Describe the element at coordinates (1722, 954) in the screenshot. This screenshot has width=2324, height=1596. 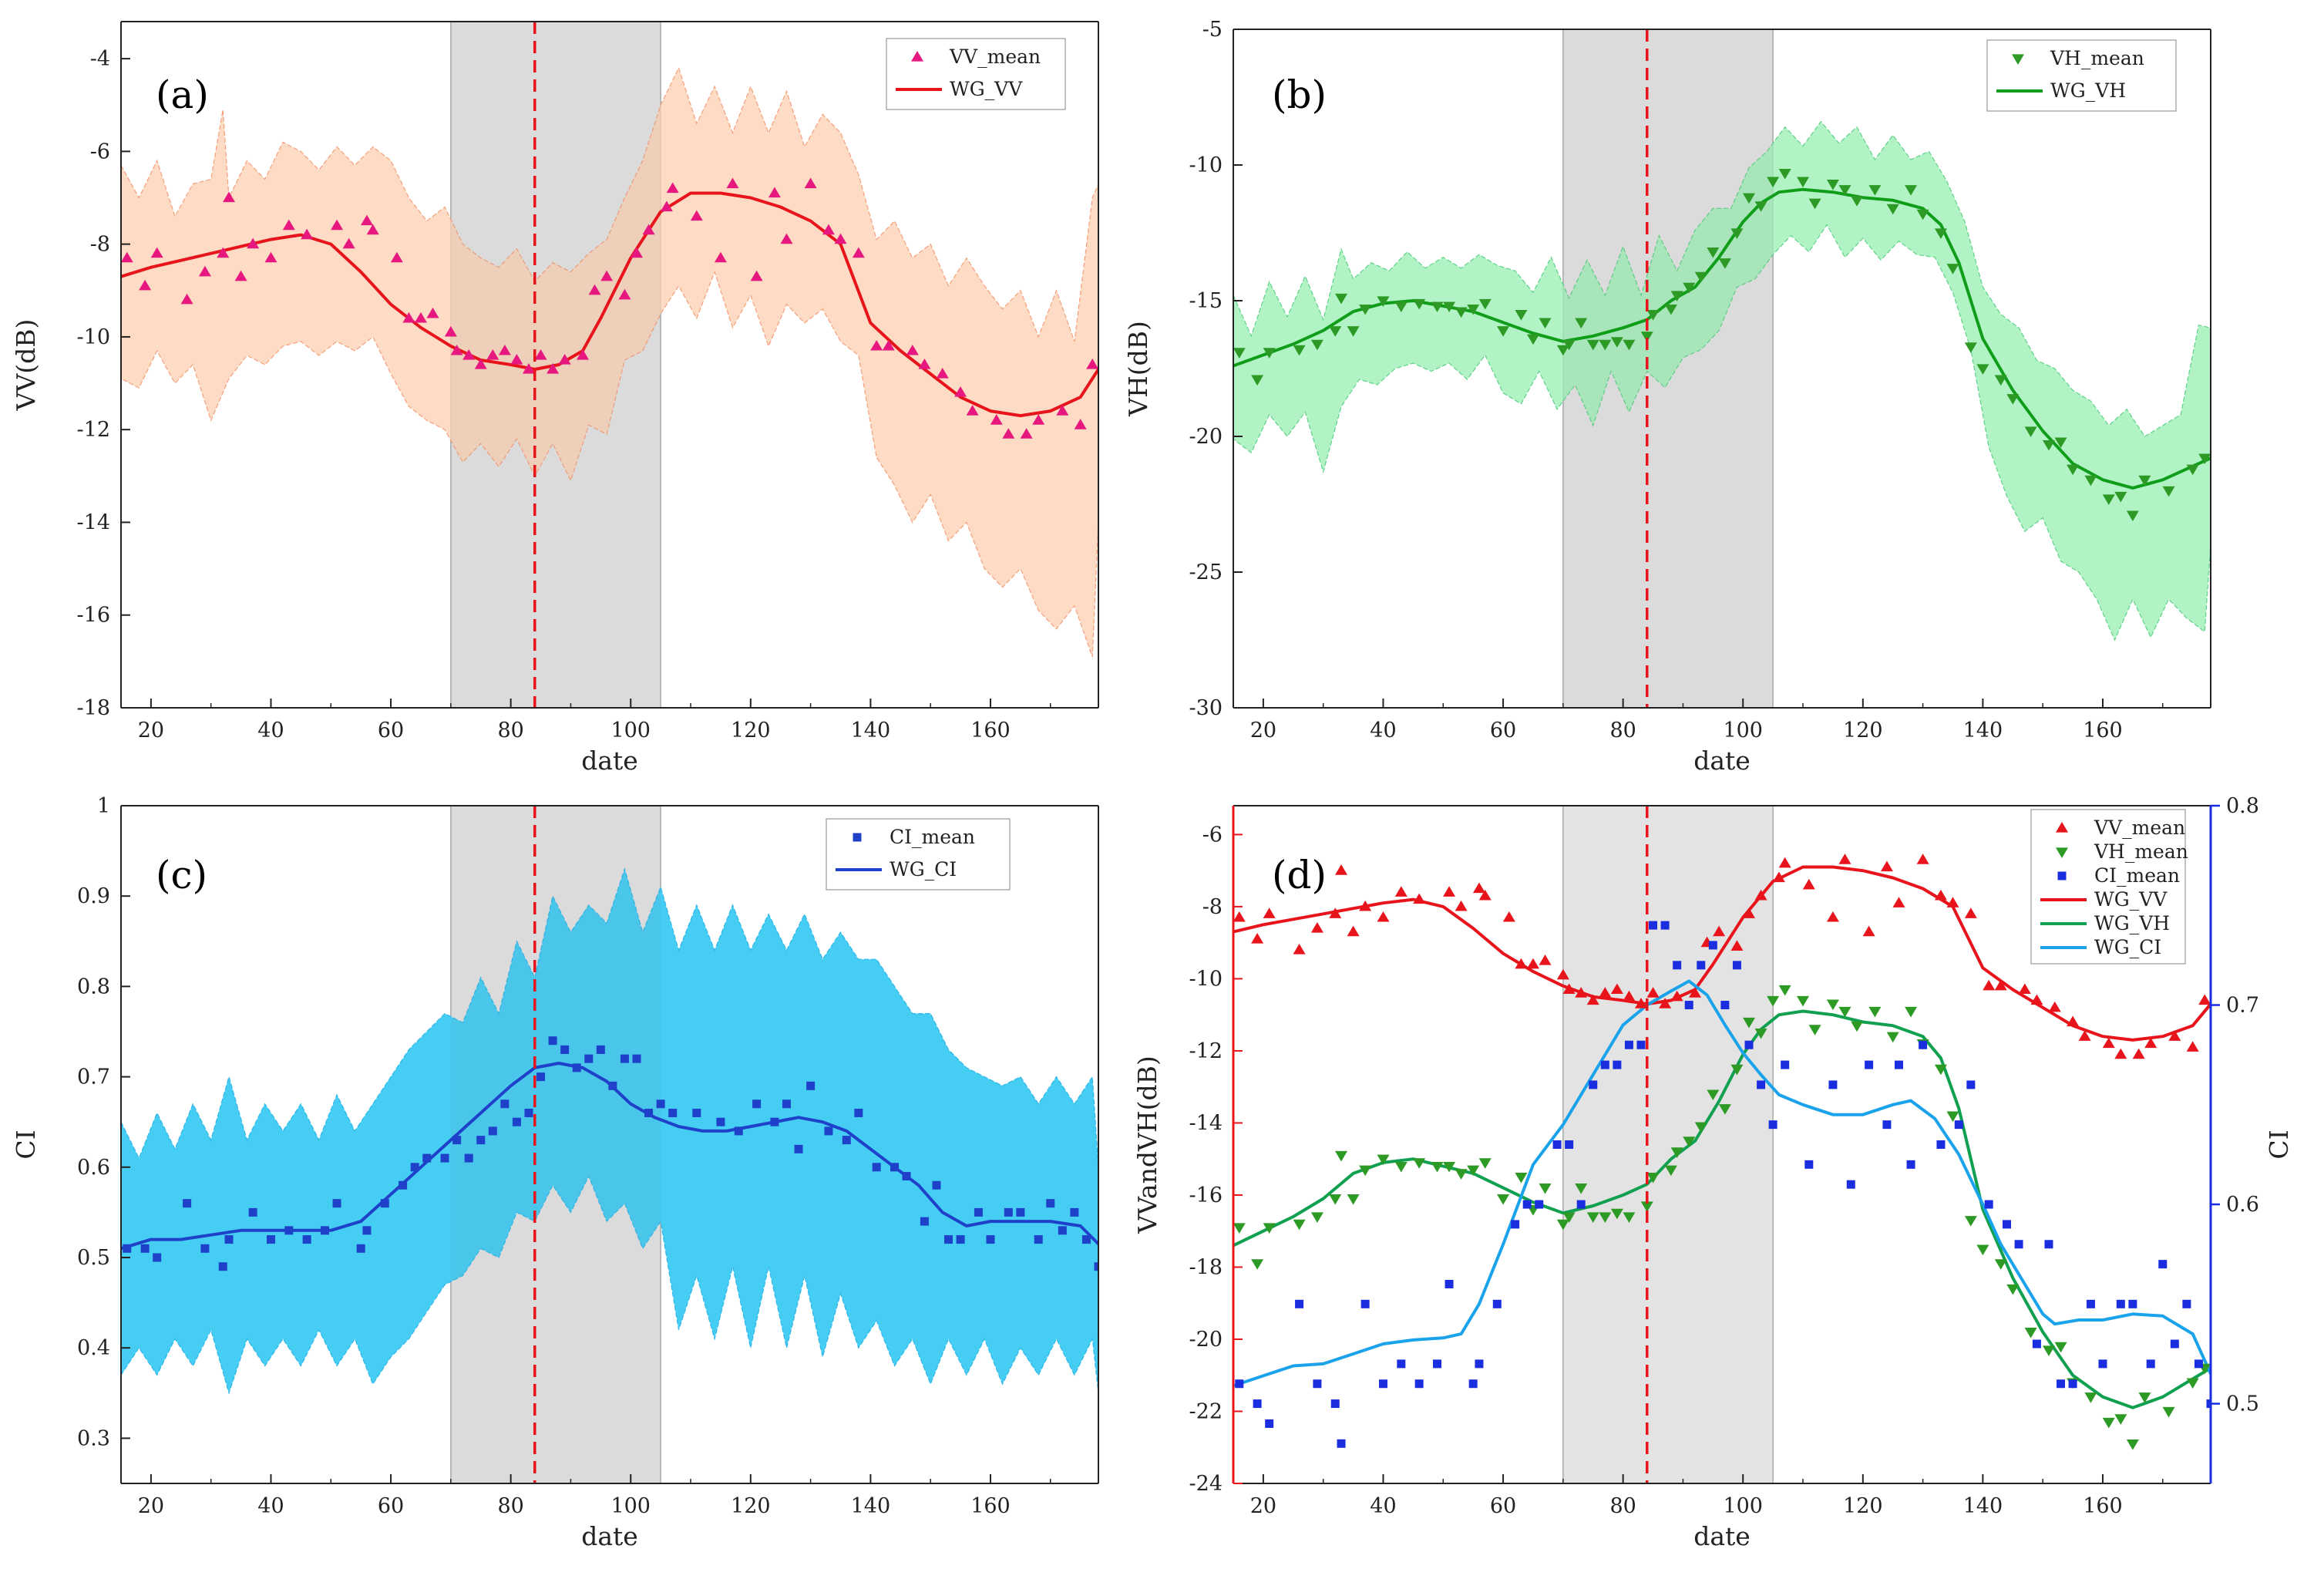
I see `series-line-wg-vv` at that location.